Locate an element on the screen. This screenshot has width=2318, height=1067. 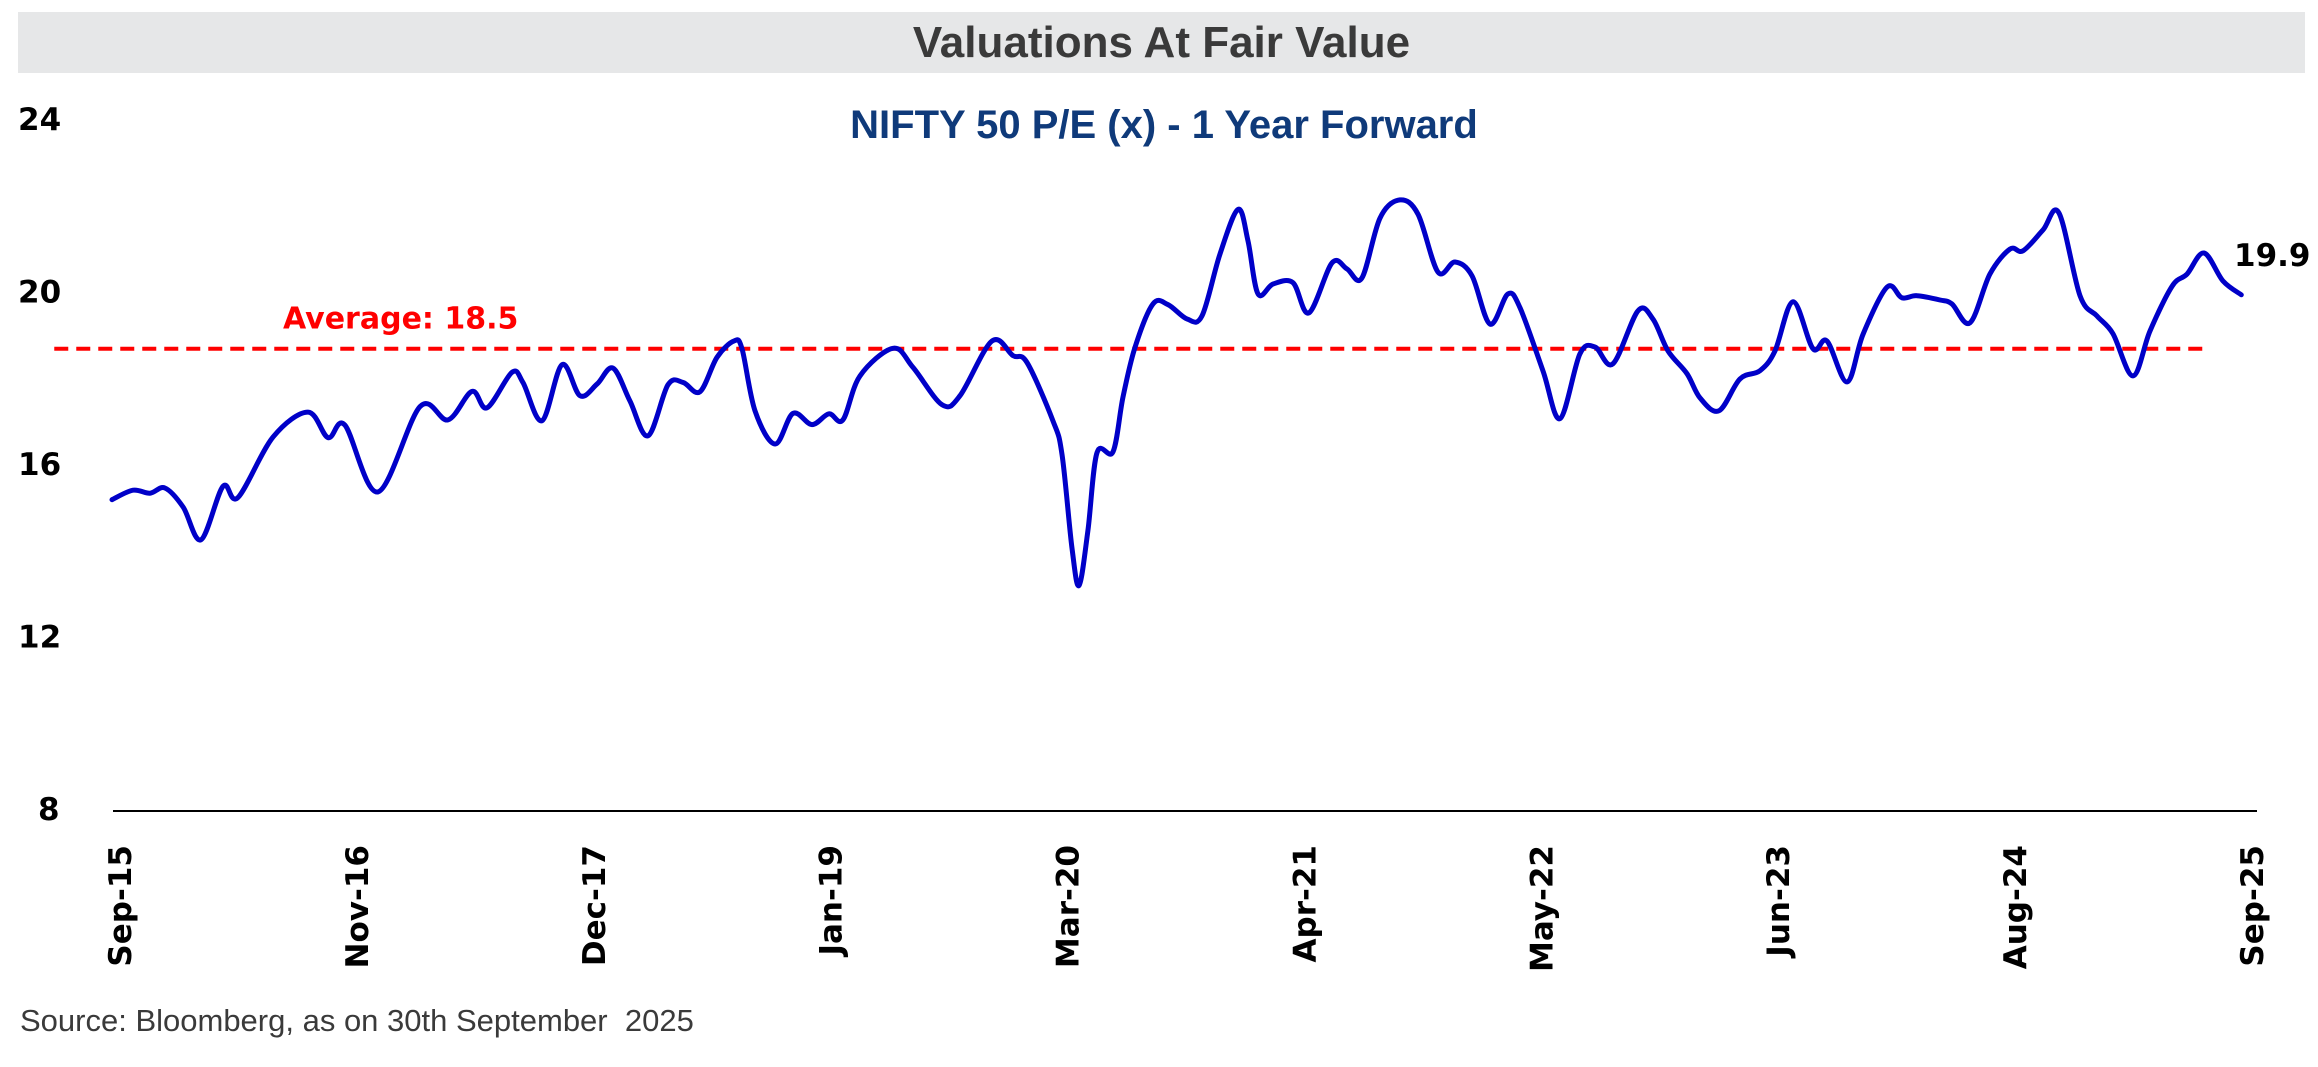
x-tick-label: Sep-15 is located at coordinates (121, 906).